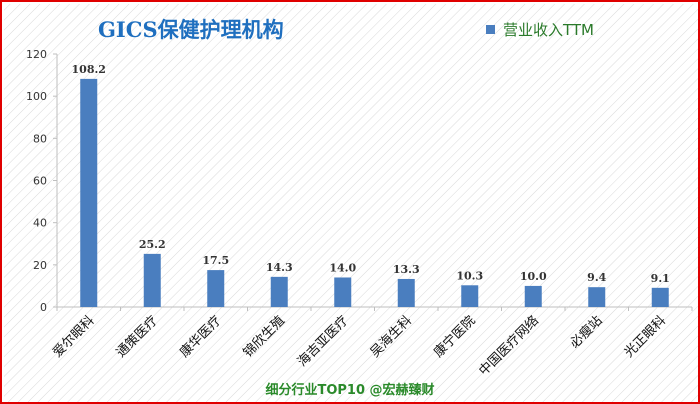 The width and height of the screenshot is (700, 404). I want to click on legend-label: 营业收入TTM, so click(549, 30).